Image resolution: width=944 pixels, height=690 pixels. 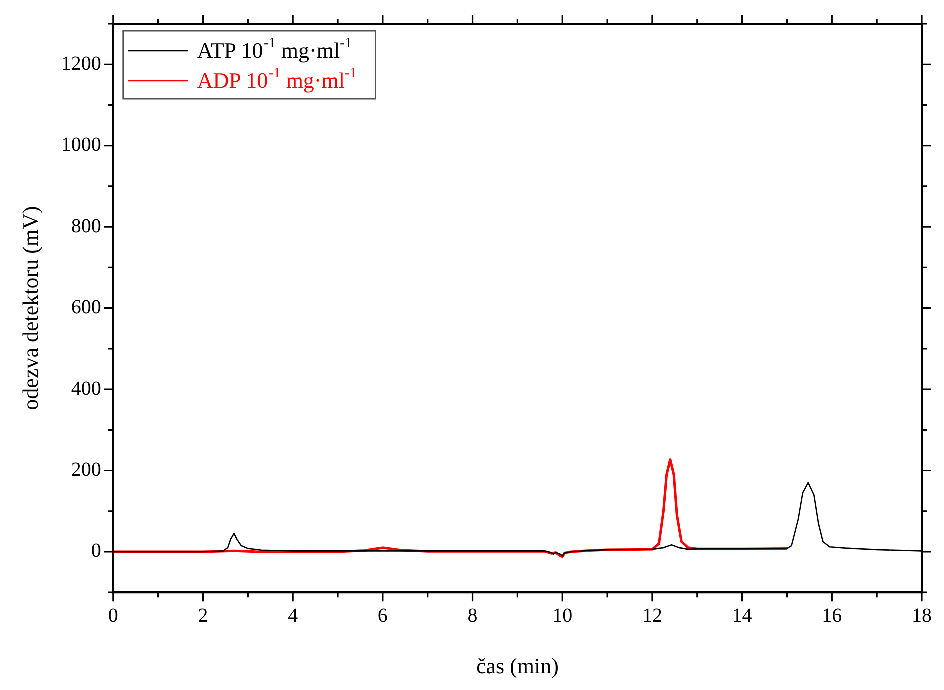 What do you see at coordinates (203, 615) in the screenshot?
I see `x-tick-label: 2` at bounding box center [203, 615].